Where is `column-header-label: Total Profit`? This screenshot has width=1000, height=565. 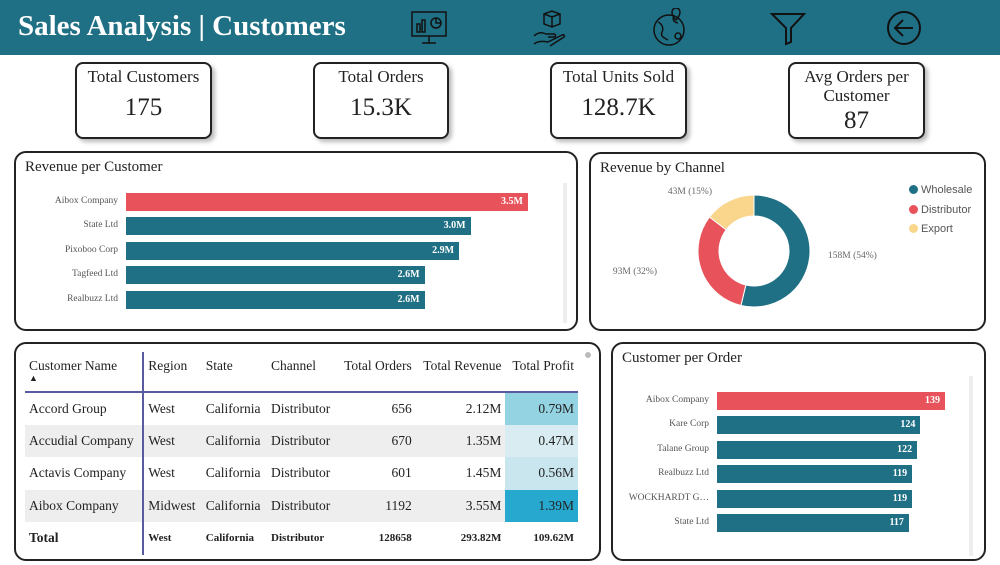 column-header-label: Total Profit is located at coordinates (543, 365).